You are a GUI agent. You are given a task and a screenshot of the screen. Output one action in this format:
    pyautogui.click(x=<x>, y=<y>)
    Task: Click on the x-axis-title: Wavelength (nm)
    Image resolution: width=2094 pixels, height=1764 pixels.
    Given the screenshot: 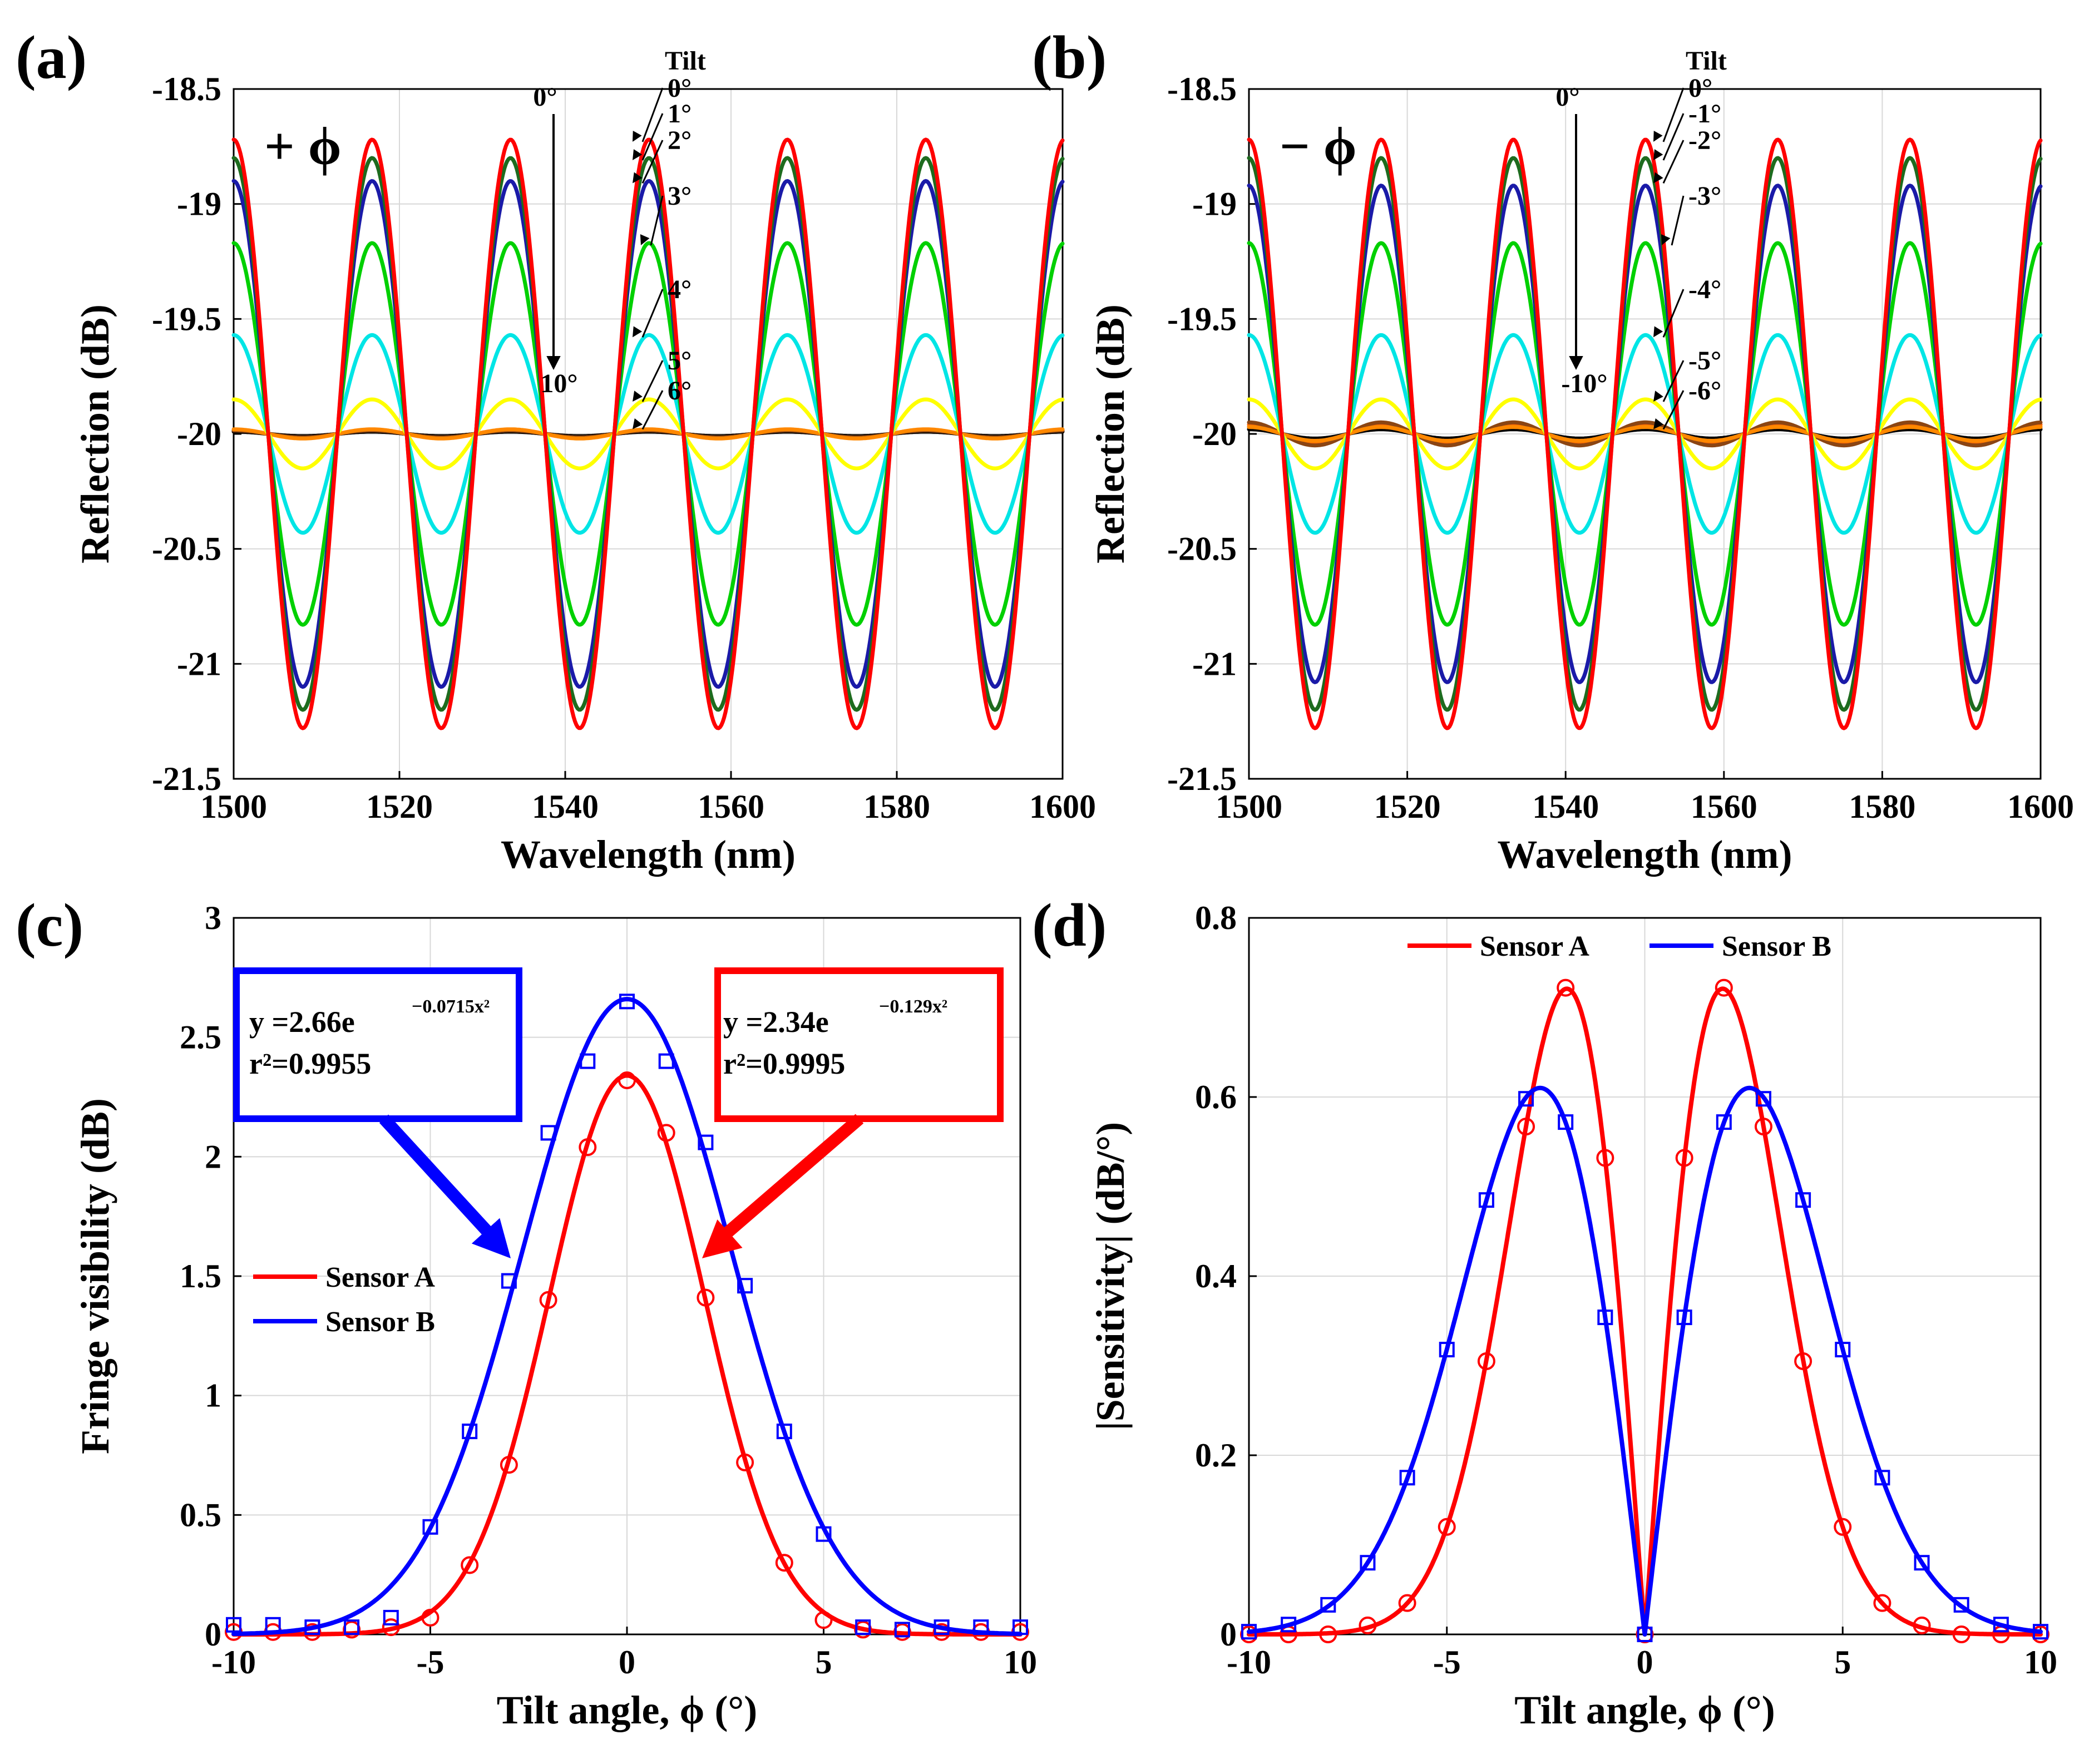 What is the action you would take?
    pyautogui.click(x=649, y=854)
    